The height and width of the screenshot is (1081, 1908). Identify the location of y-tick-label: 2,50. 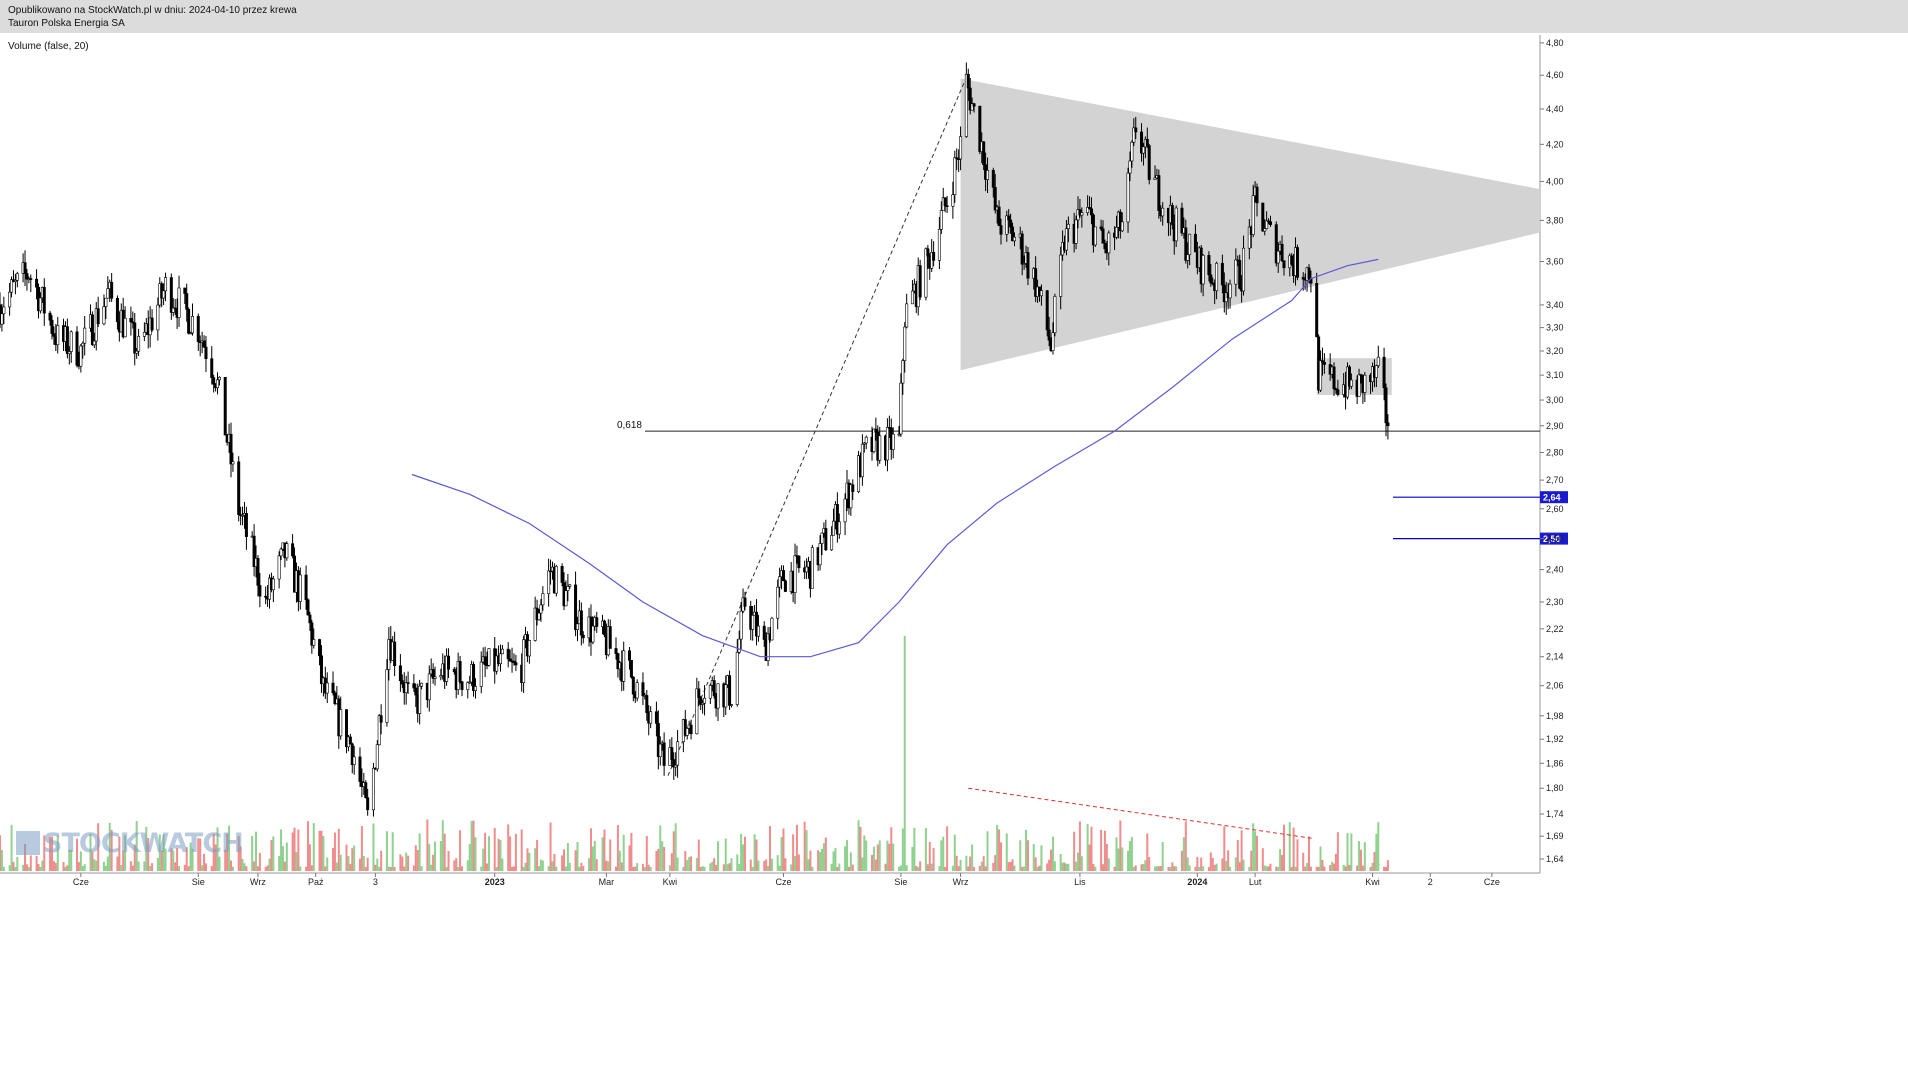
(1555, 539).